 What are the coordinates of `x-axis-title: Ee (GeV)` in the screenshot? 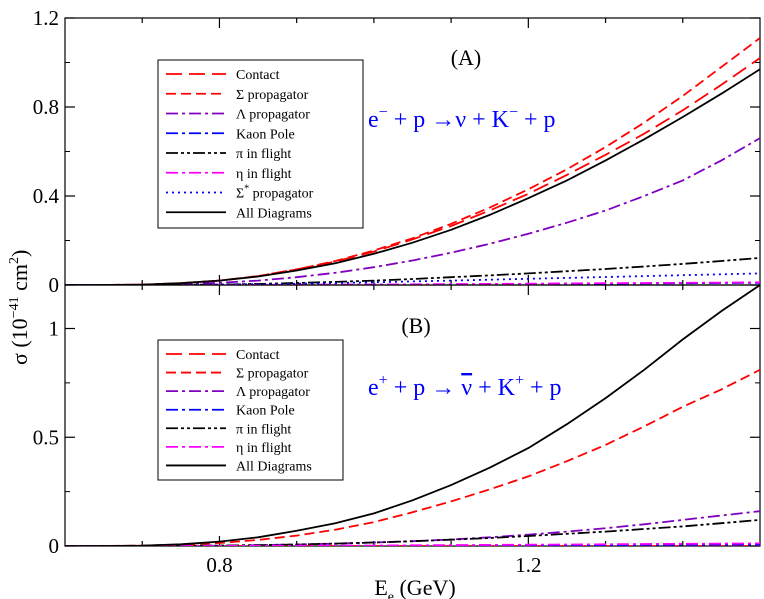 It's located at (414, 587).